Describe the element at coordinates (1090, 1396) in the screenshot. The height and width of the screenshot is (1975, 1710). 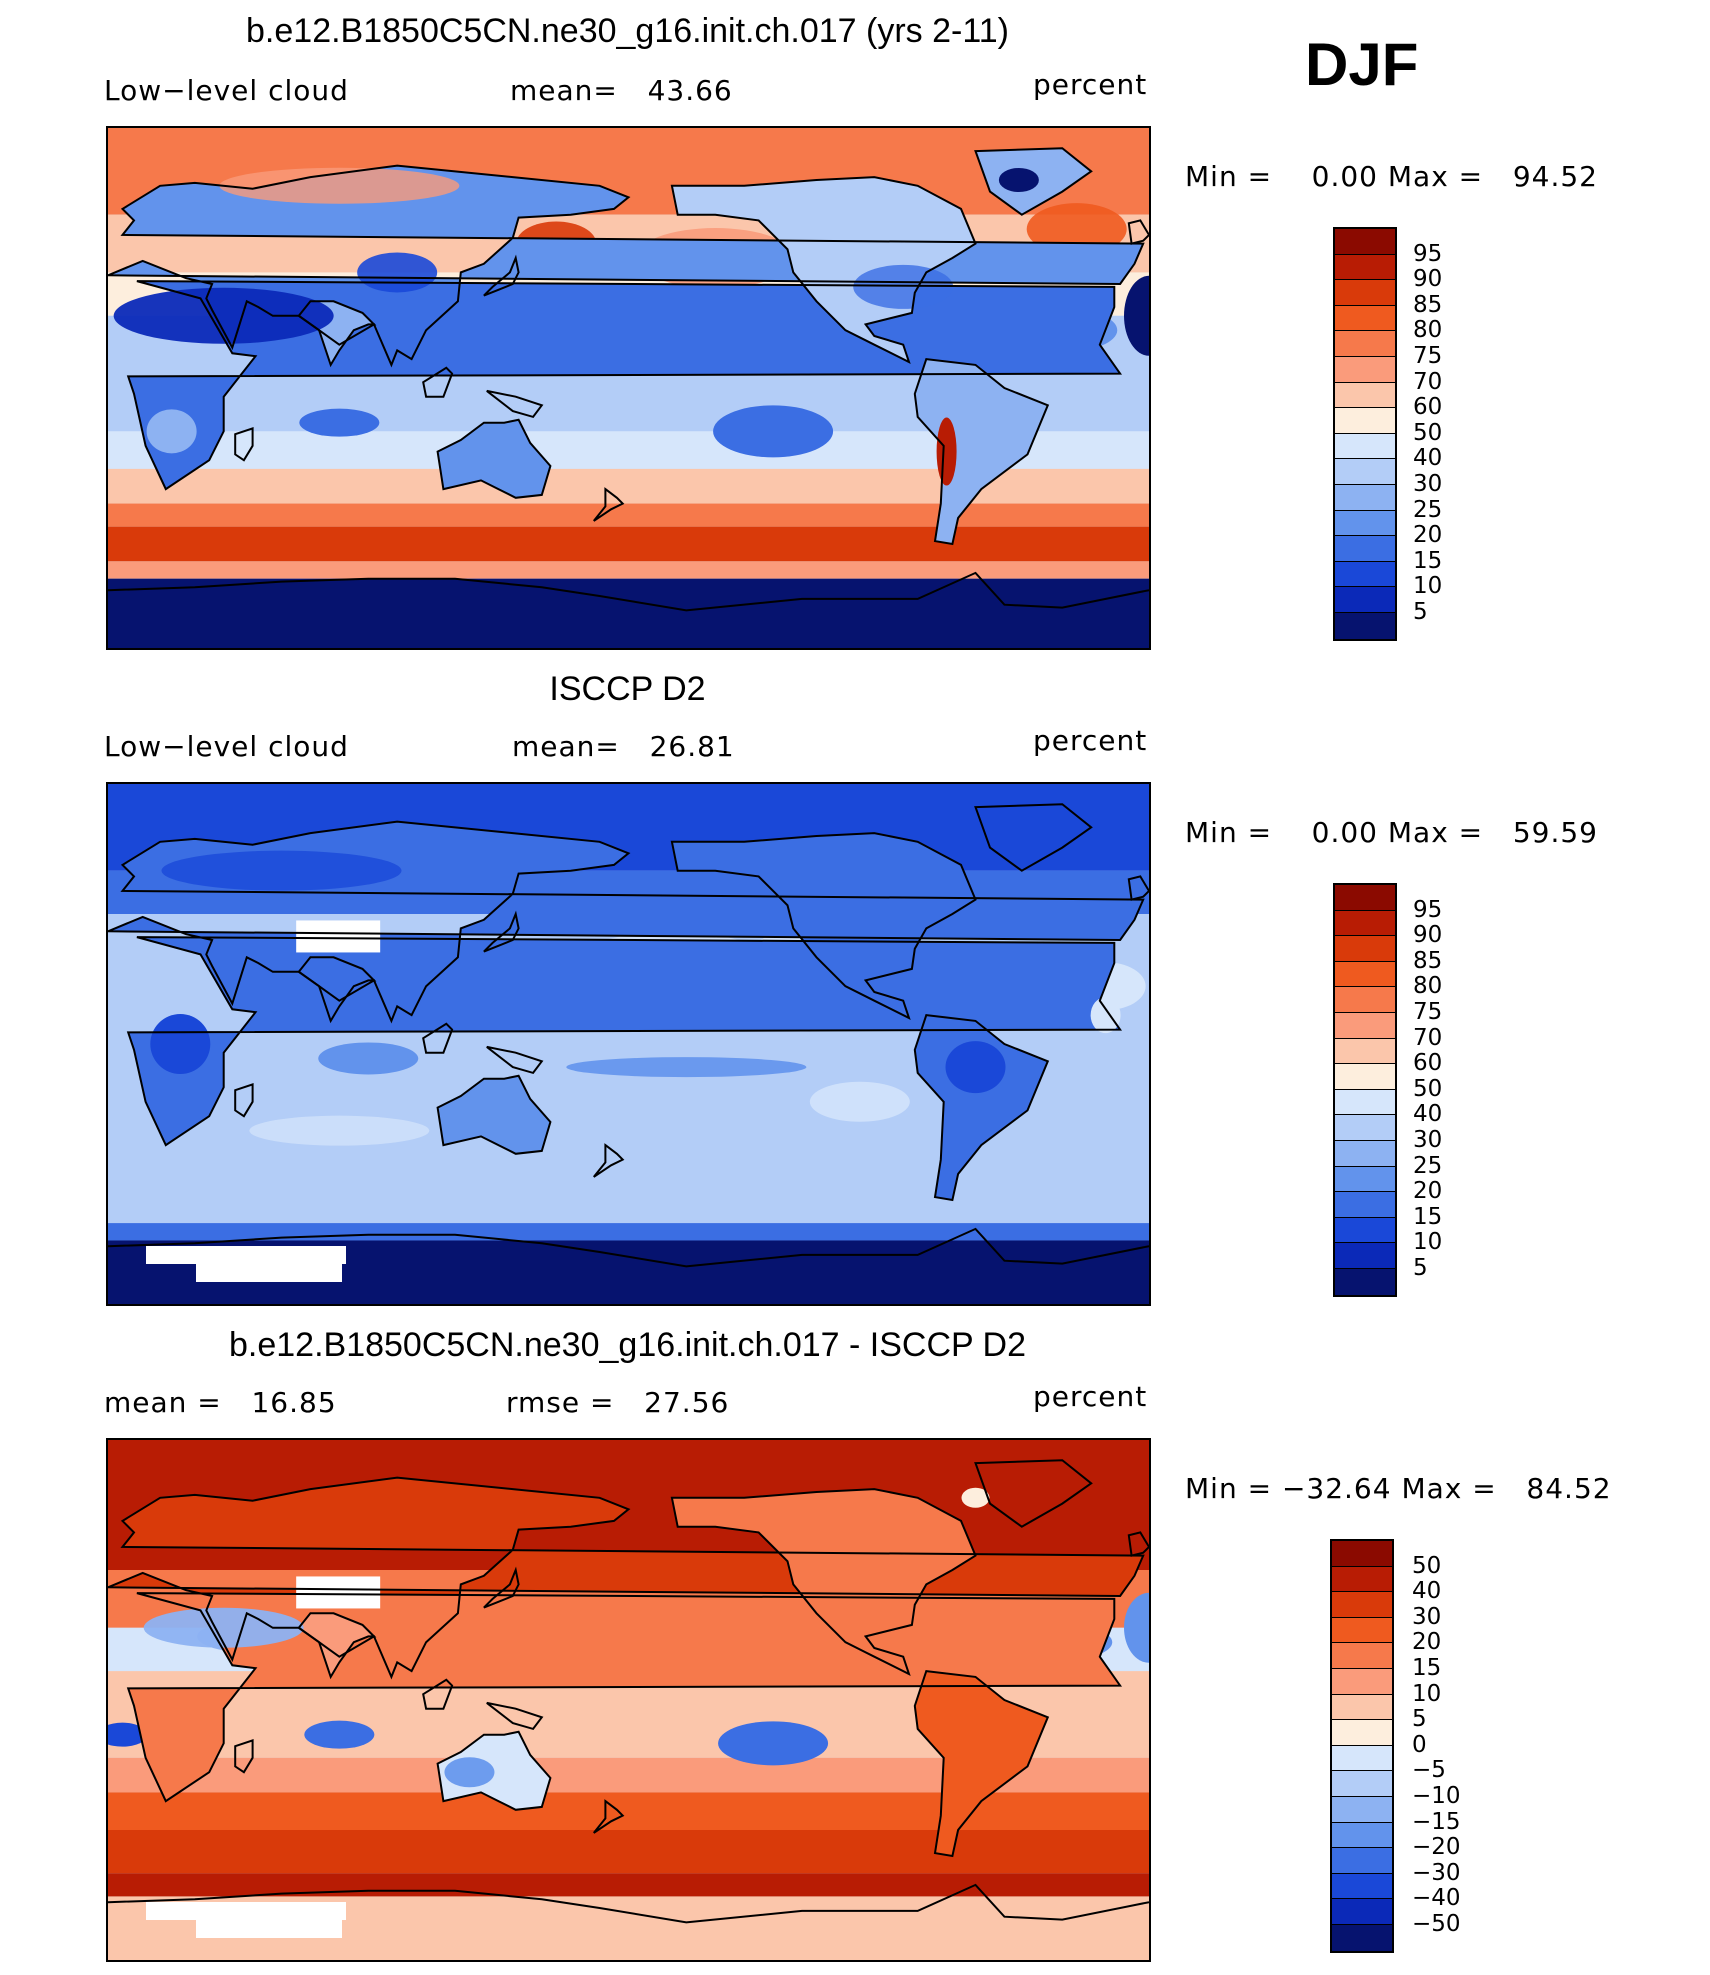
I see `panel3-units-label: percent` at that location.